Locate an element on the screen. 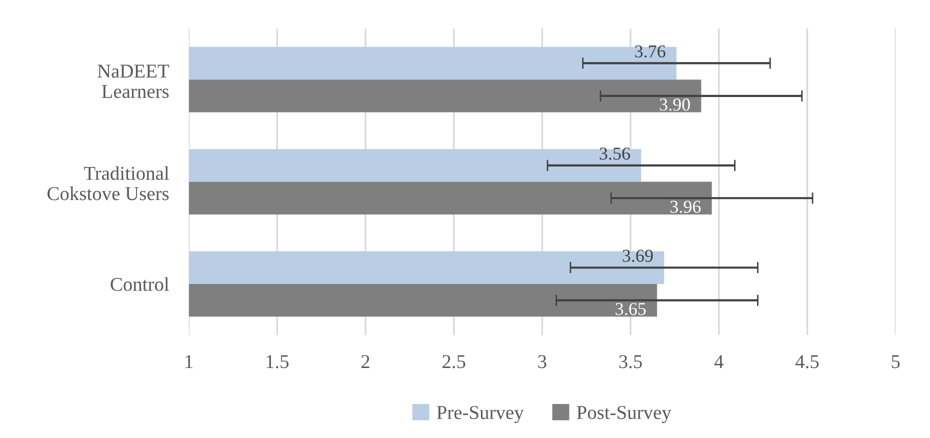 The height and width of the screenshot is (438, 930). data-label: 3.65 is located at coordinates (631, 309).